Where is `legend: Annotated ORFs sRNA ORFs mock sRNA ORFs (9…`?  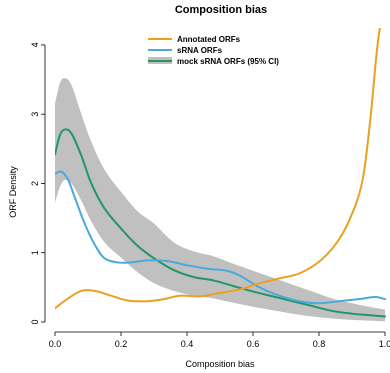
legend: Annotated ORFs sRNA ORFs mock sRNA ORFs (9… is located at coordinates (213, 50).